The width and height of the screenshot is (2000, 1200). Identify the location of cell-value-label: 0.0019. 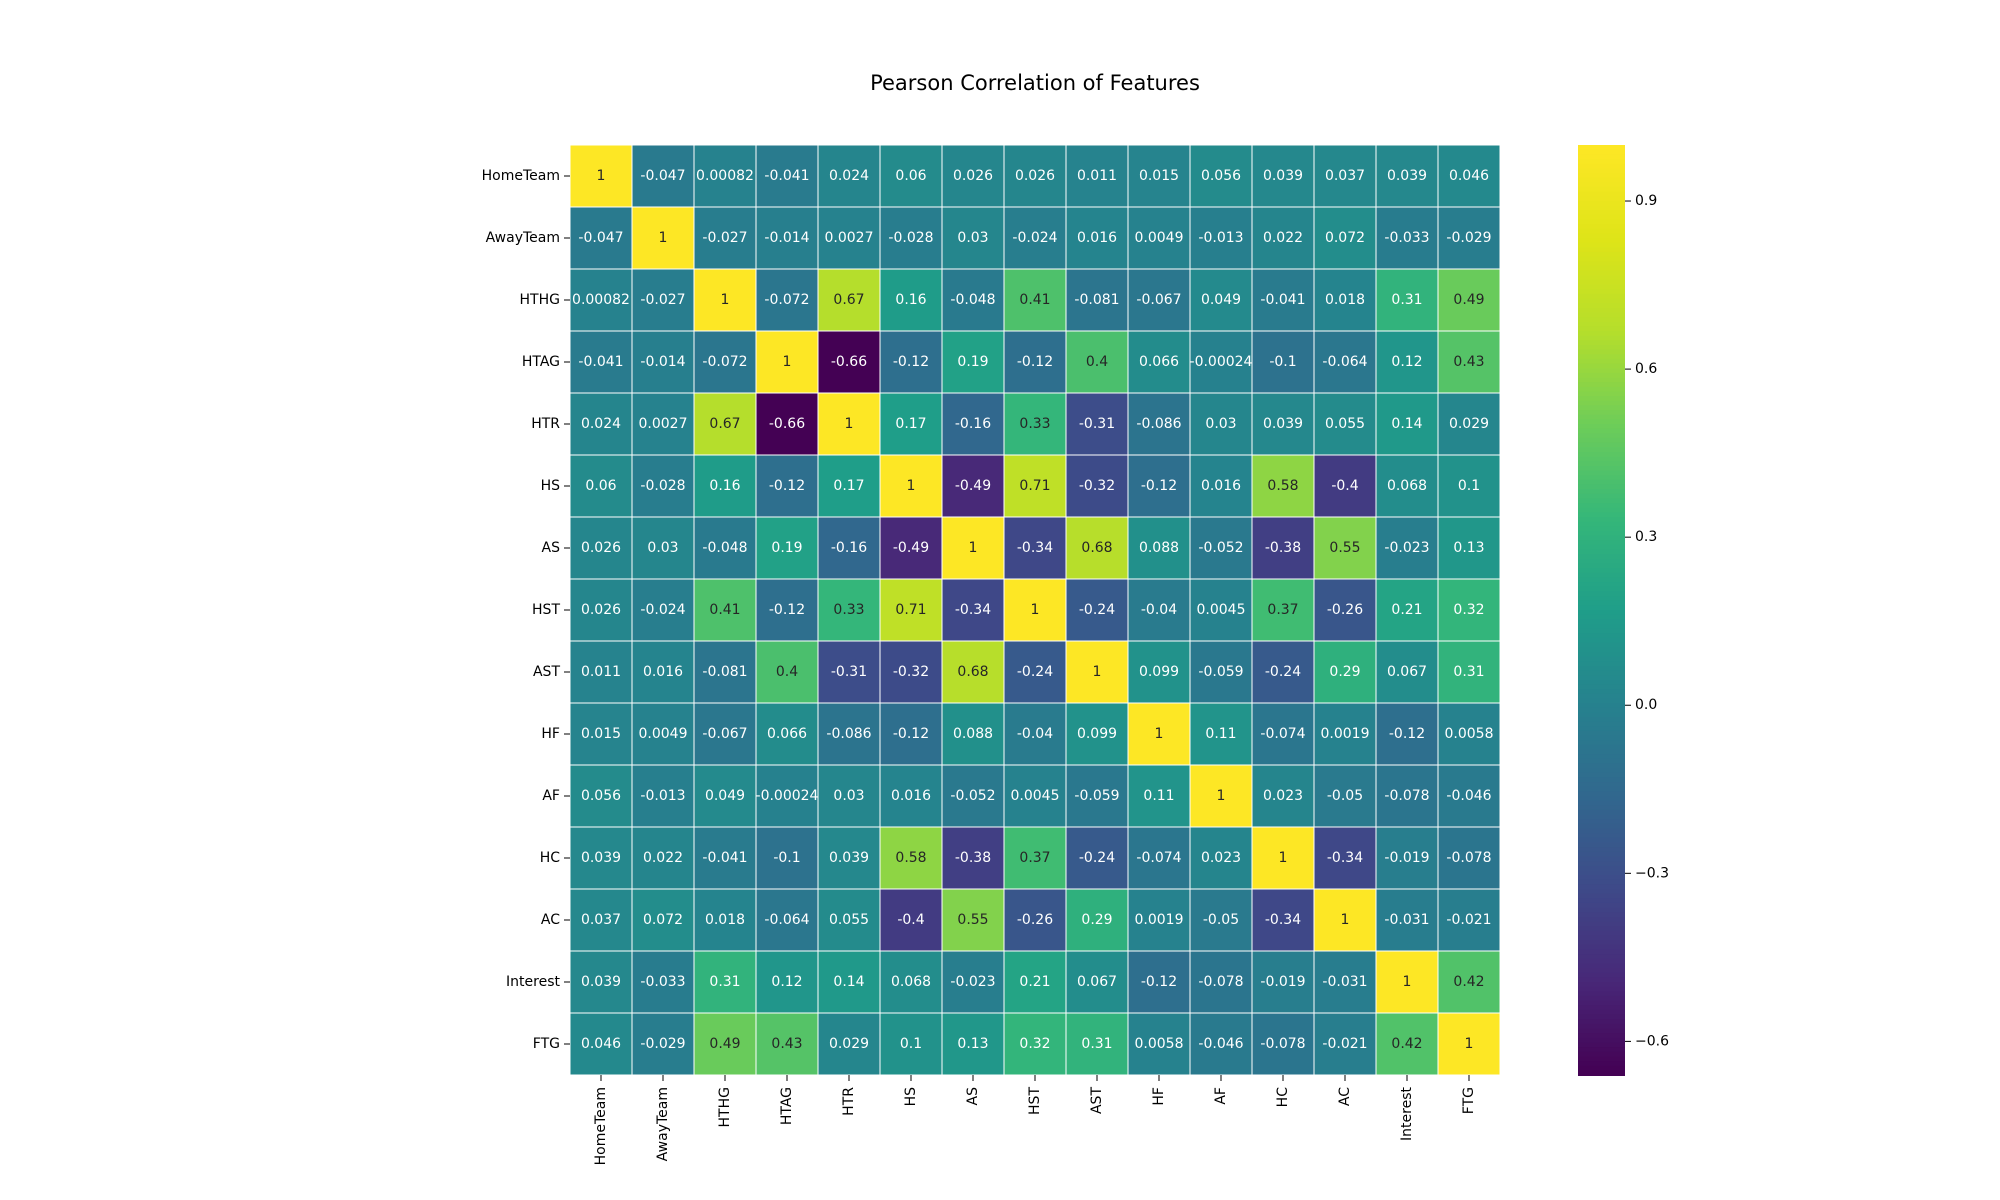
(1345, 734).